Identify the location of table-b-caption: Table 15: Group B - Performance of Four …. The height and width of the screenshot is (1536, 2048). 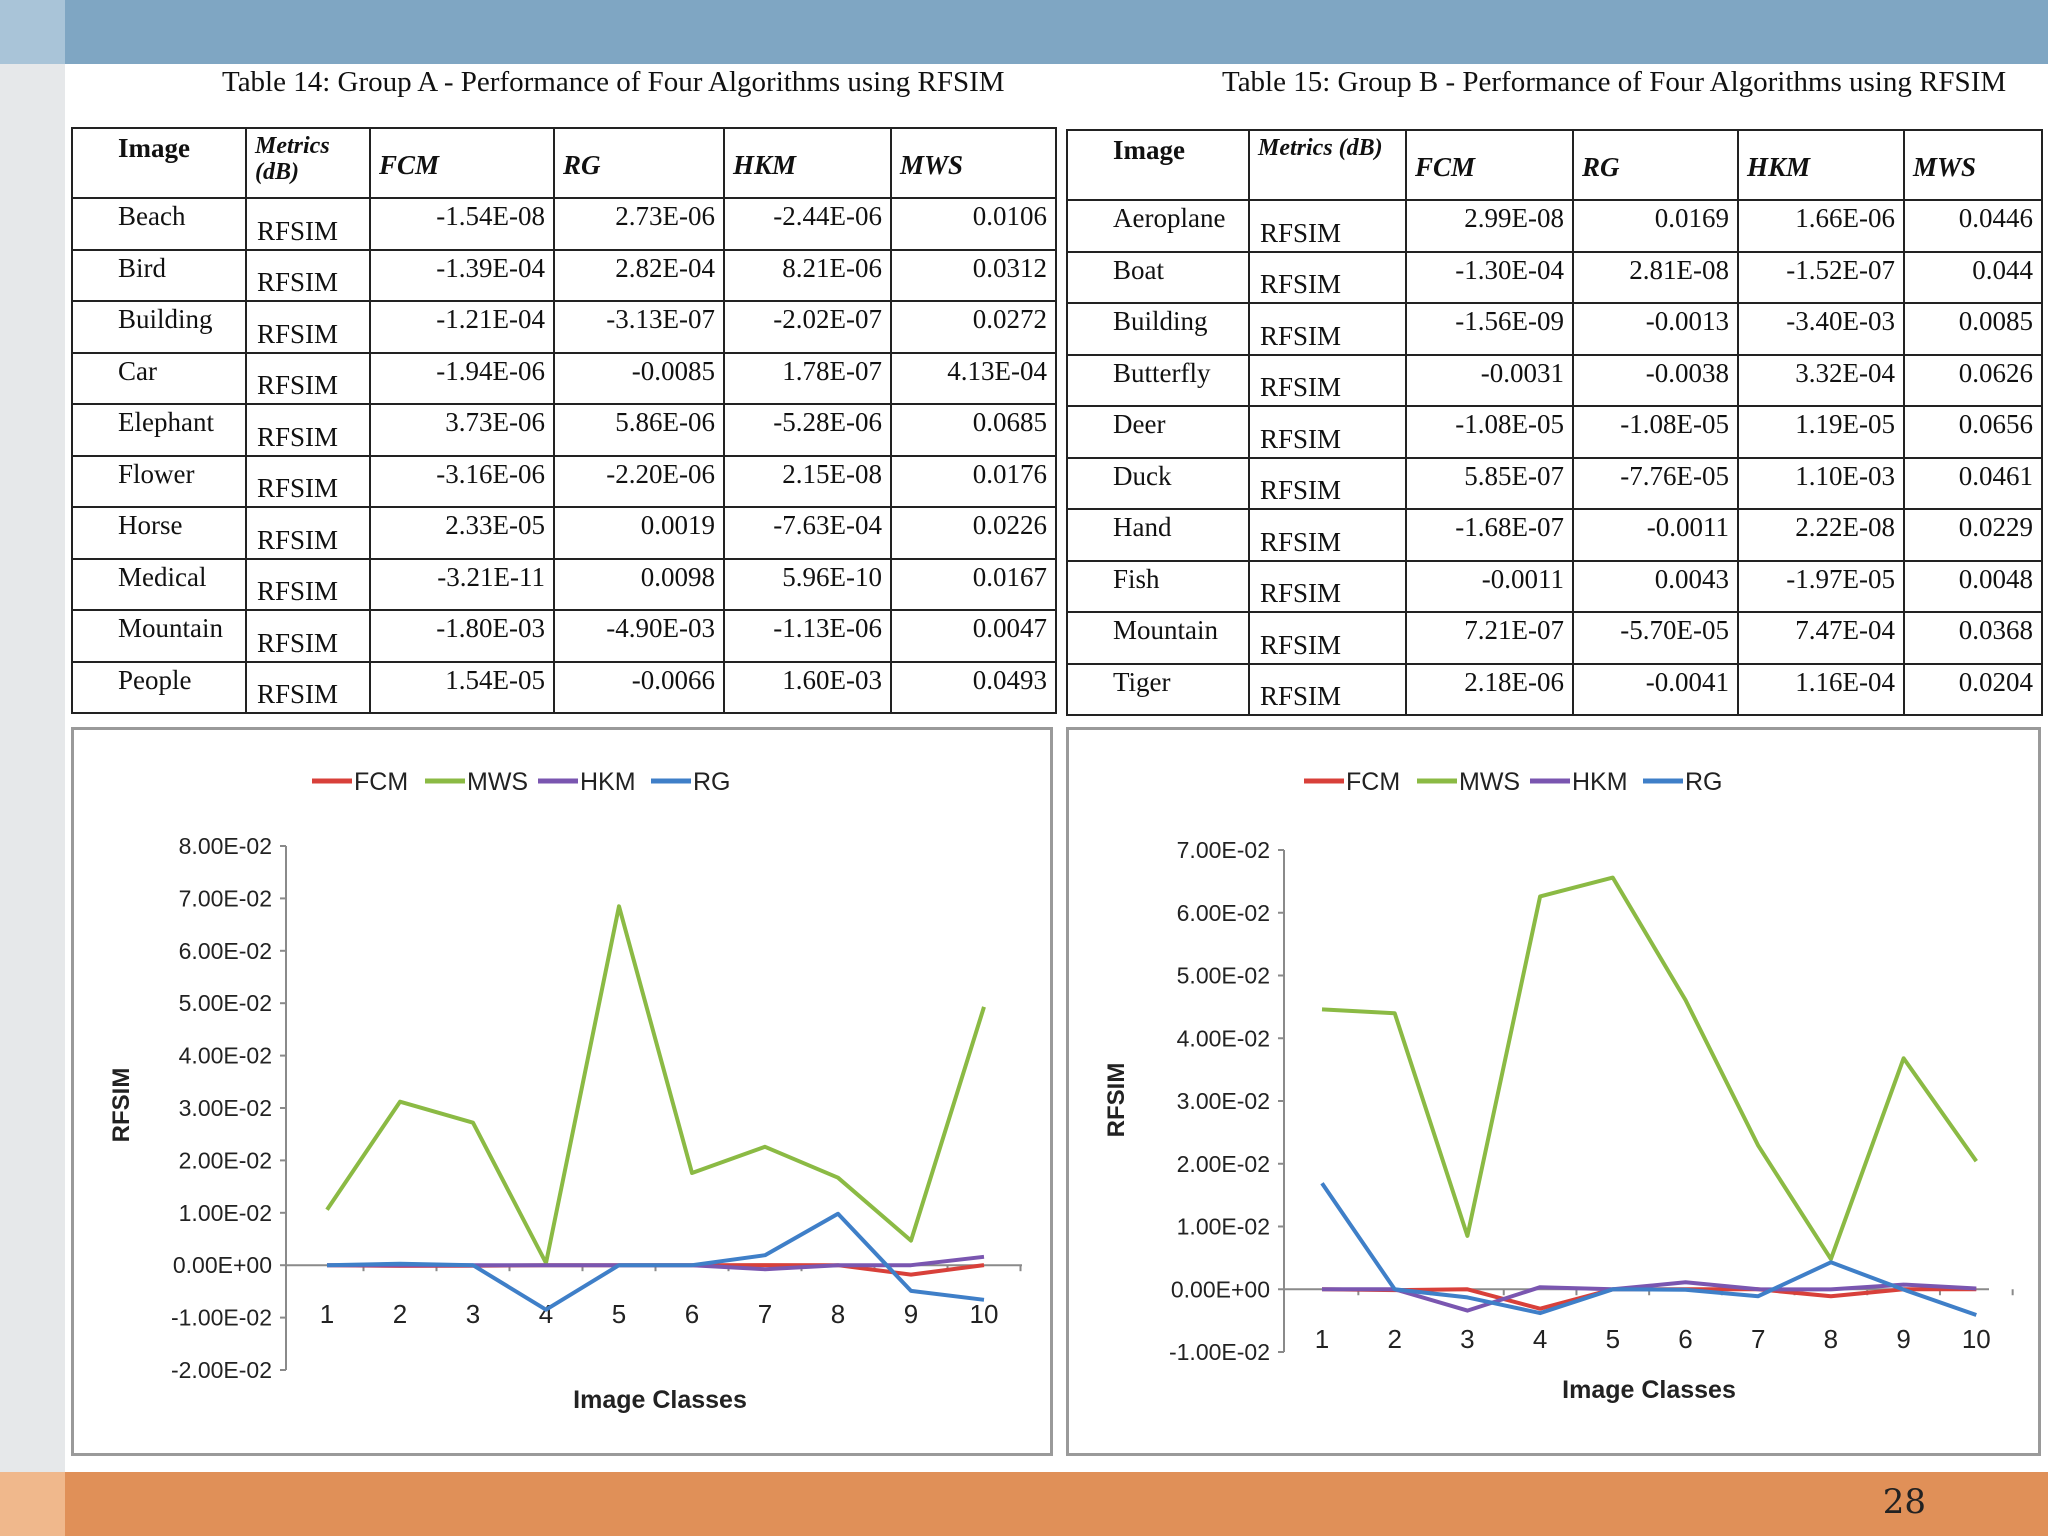
(1614, 82).